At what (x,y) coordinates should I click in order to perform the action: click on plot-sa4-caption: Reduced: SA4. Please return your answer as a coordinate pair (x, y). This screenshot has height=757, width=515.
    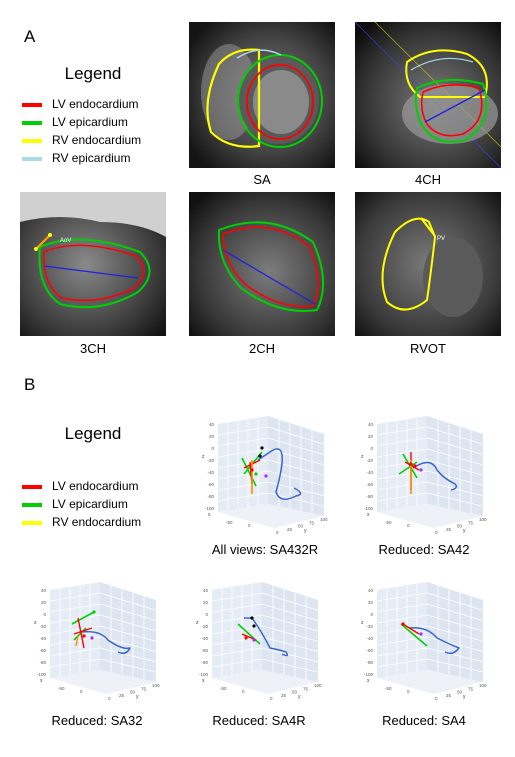
    Looking at the image, I should click on (424, 720).